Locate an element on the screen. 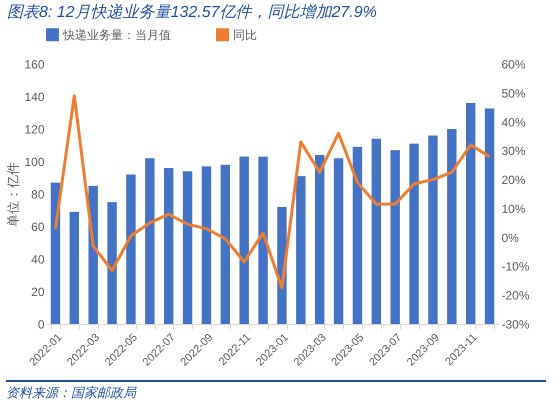  y2-tick-label: 60% is located at coordinates (514, 65).